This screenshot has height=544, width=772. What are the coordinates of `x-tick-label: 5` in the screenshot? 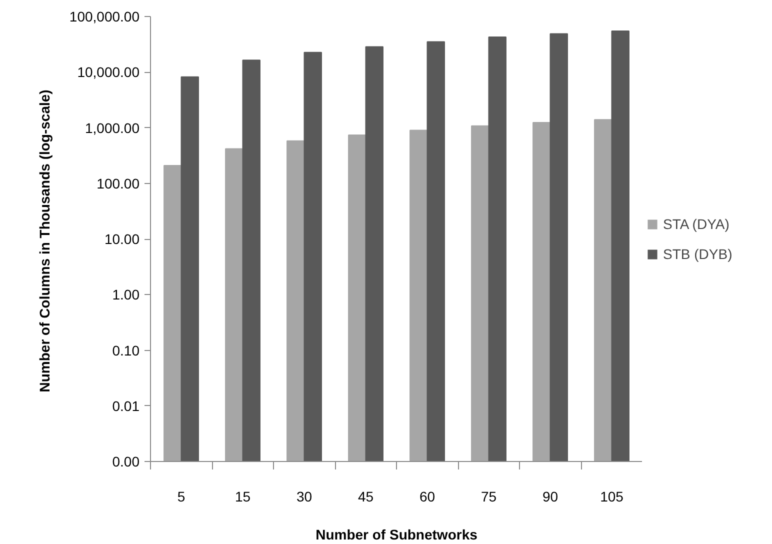 It's located at (181, 496).